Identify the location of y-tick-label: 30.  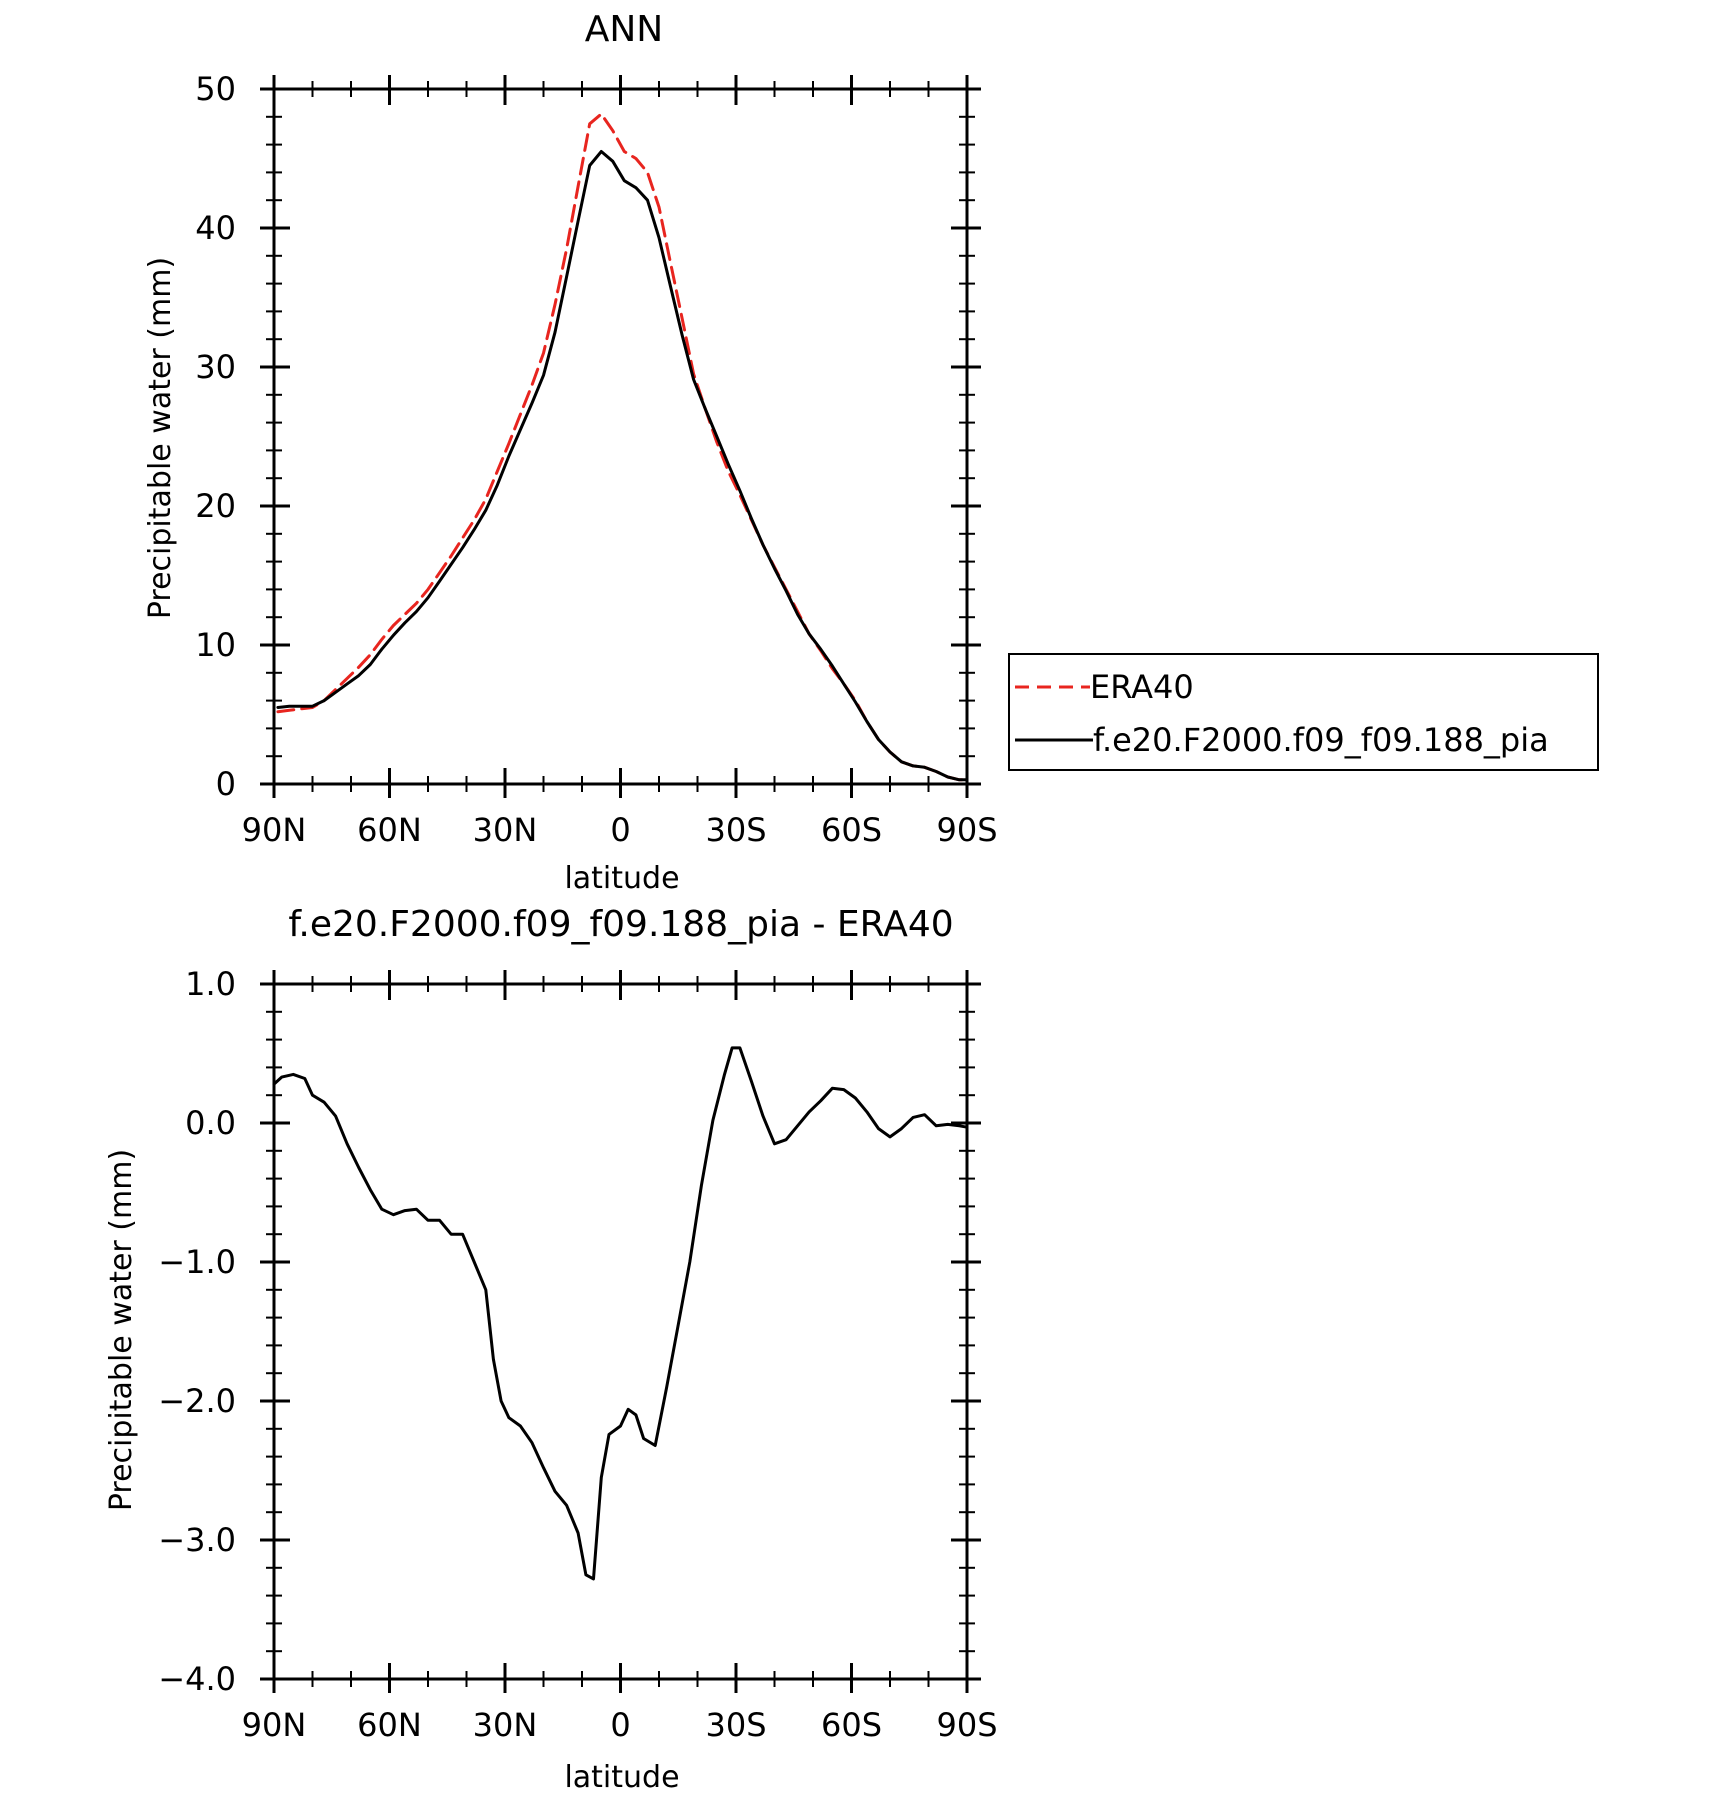
(215, 367).